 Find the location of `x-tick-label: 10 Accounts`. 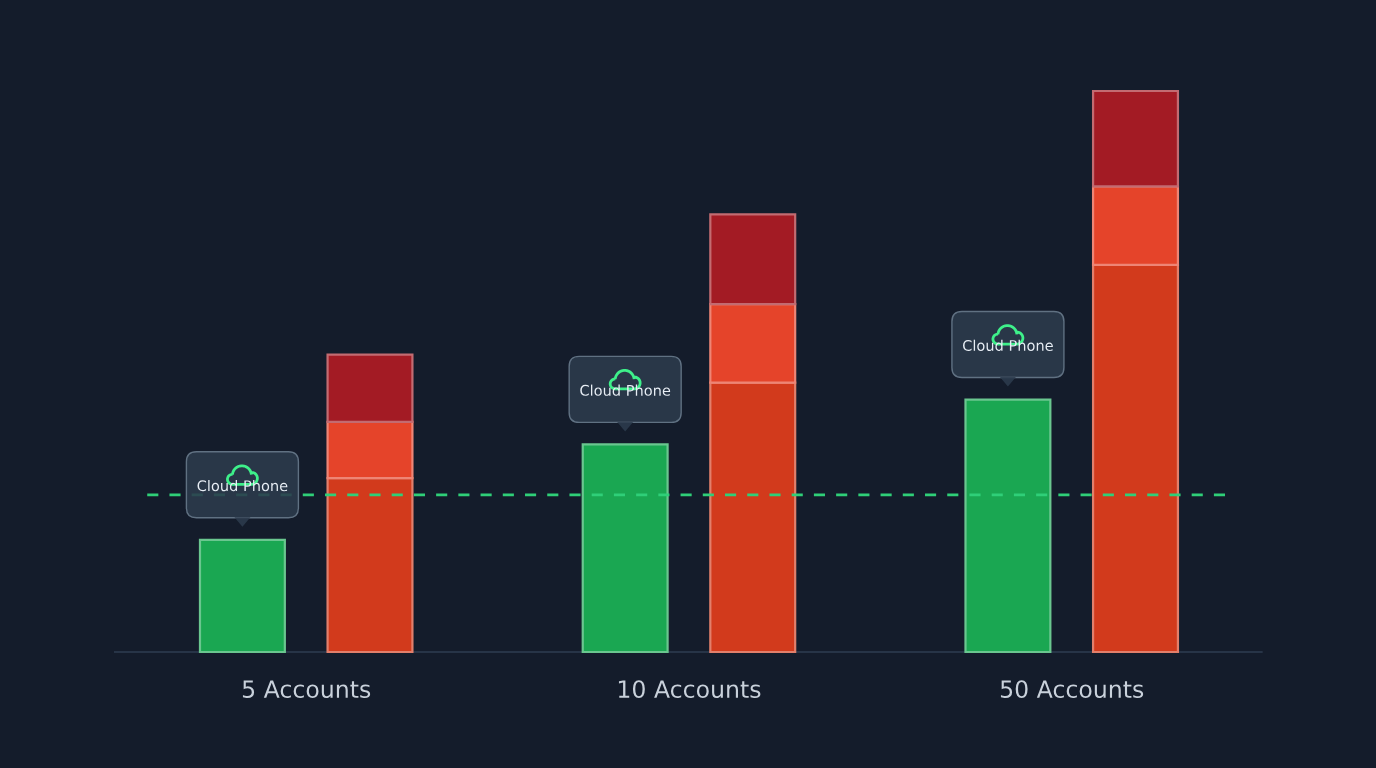

x-tick-label: 10 Accounts is located at coordinates (689, 689).